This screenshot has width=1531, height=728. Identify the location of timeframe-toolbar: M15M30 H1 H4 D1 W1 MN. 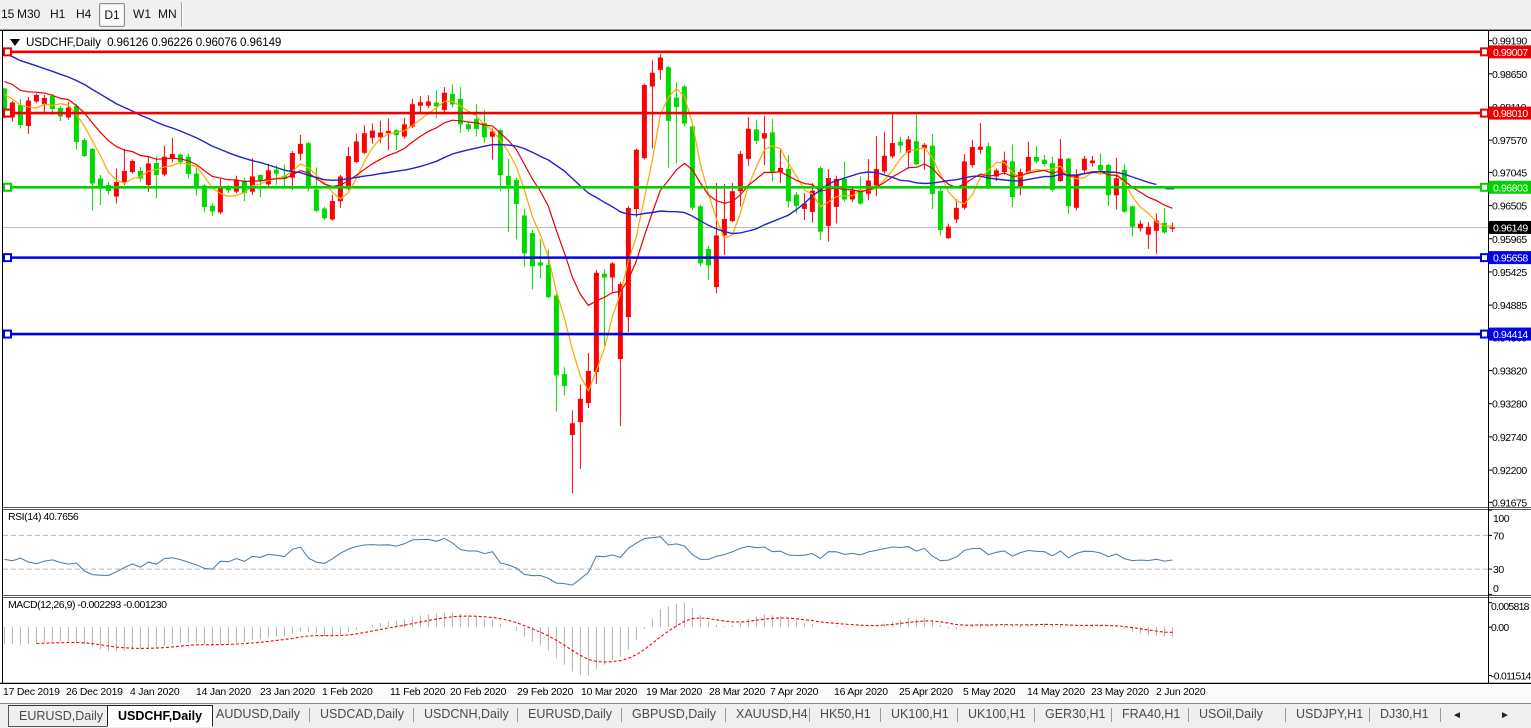
(765, 15).